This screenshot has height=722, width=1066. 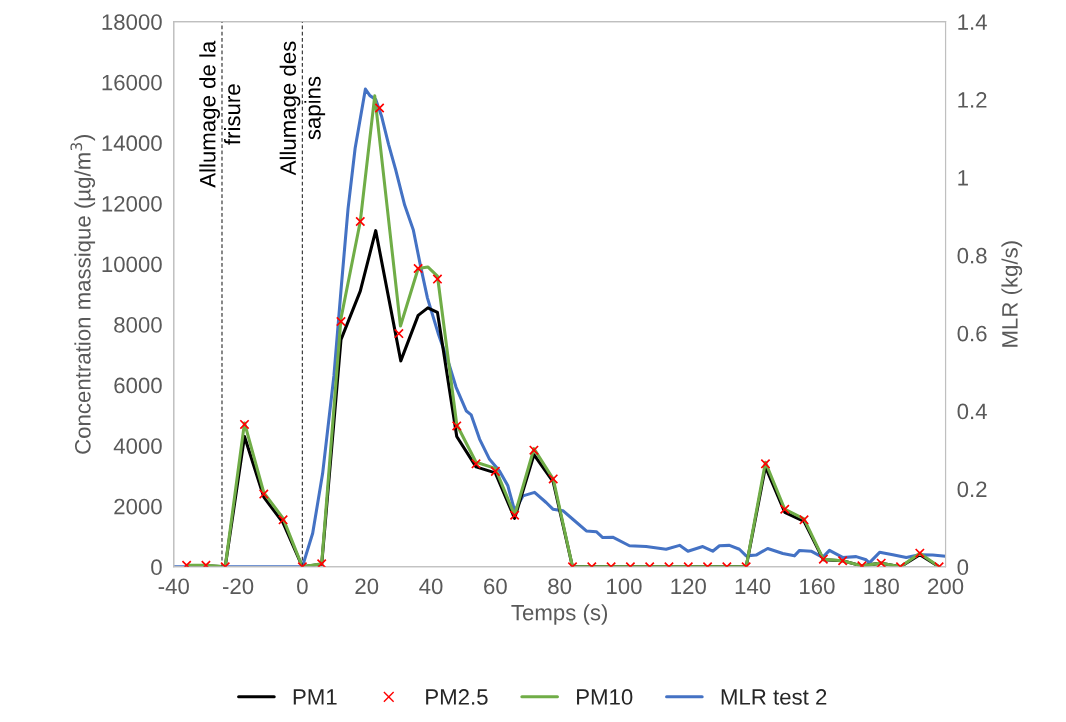 What do you see at coordinates (972, 100) in the screenshot?
I see `y2-tick-label: 1.2` at bounding box center [972, 100].